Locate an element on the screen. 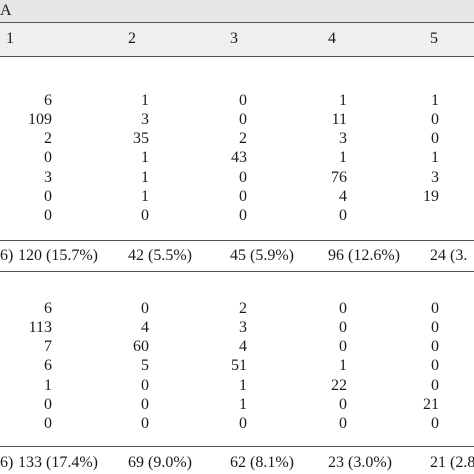 This screenshot has height=474, width=474. table-group-header-band is located at coordinates (237, 11).